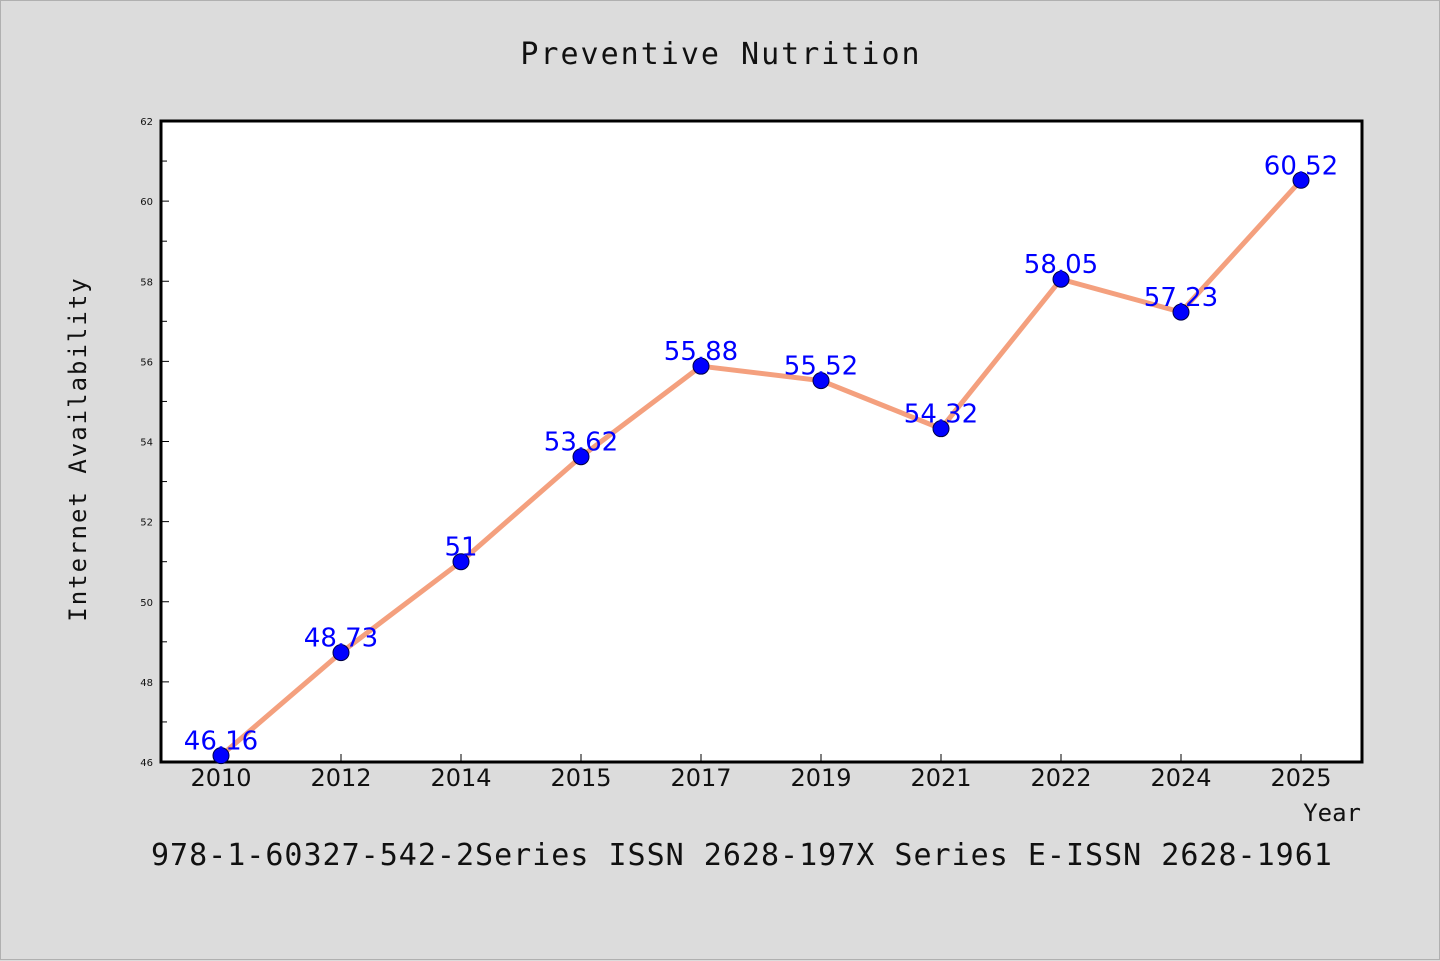 This screenshot has height=961, width=1440. Describe the element at coordinates (1180, 778) in the screenshot. I see `x-tick-label: 2024` at that location.